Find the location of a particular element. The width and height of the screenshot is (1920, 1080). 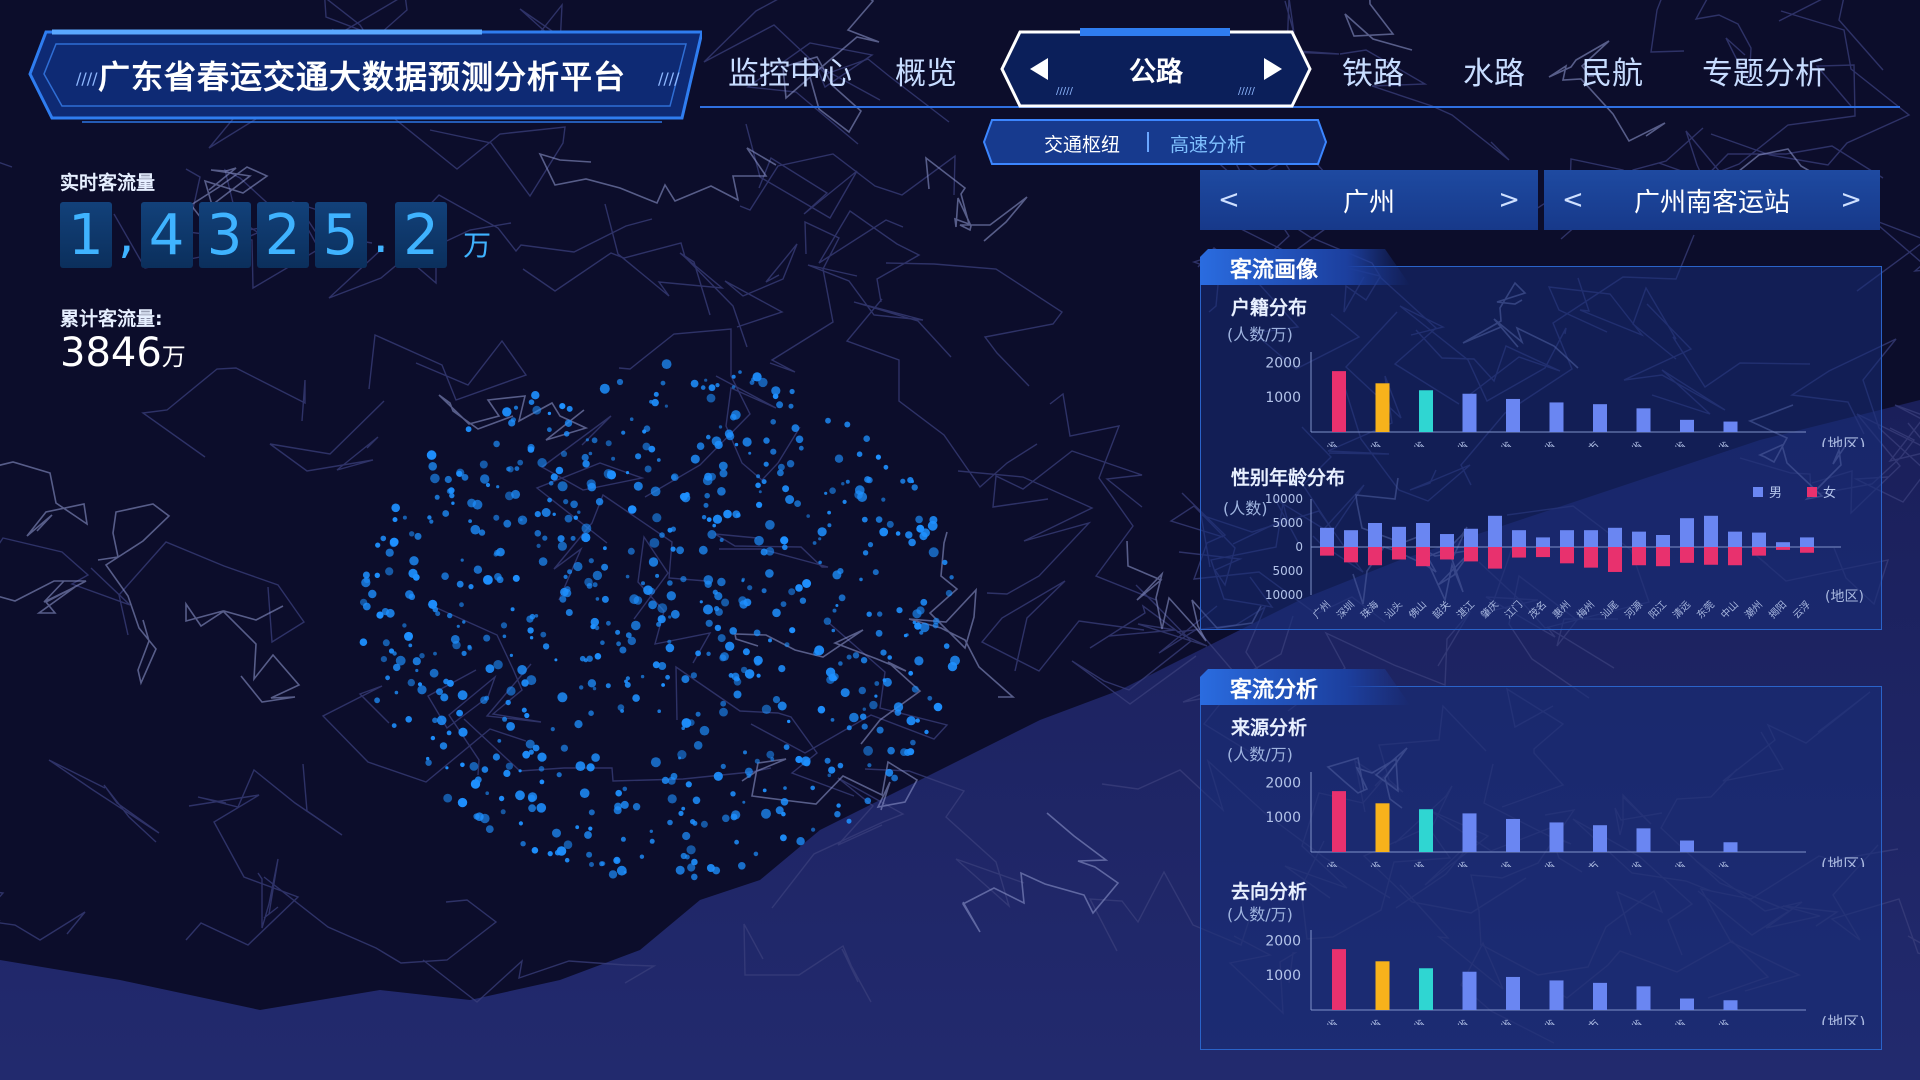

y-tick-label: 2000 is located at coordinates (1283, 363).